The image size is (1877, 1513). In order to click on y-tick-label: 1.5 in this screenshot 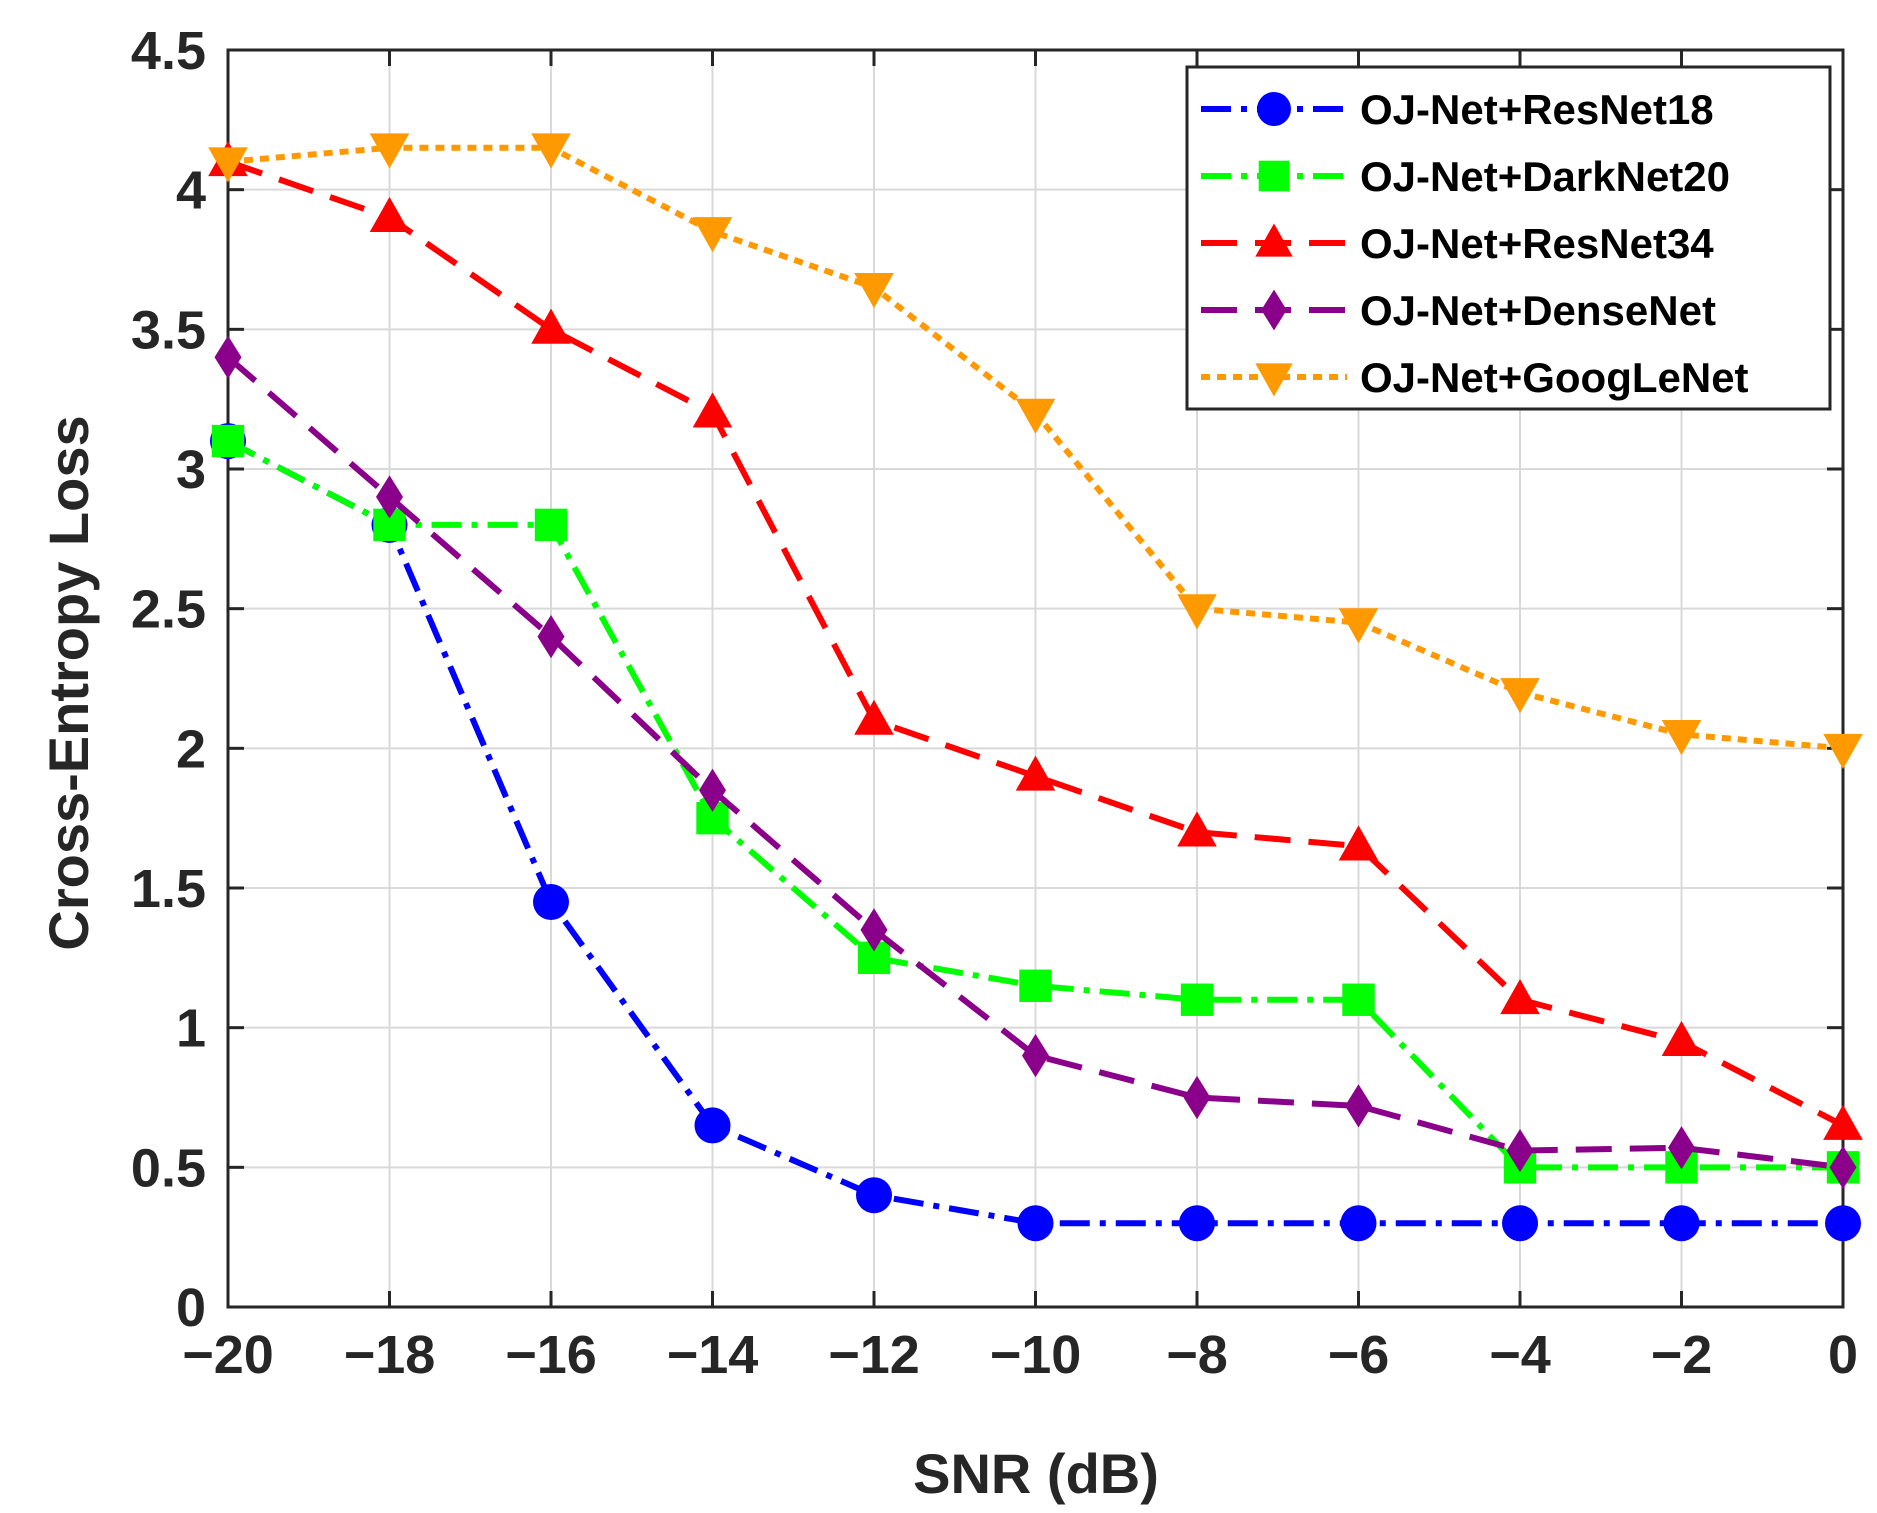, I will do `click(168, 889)`.